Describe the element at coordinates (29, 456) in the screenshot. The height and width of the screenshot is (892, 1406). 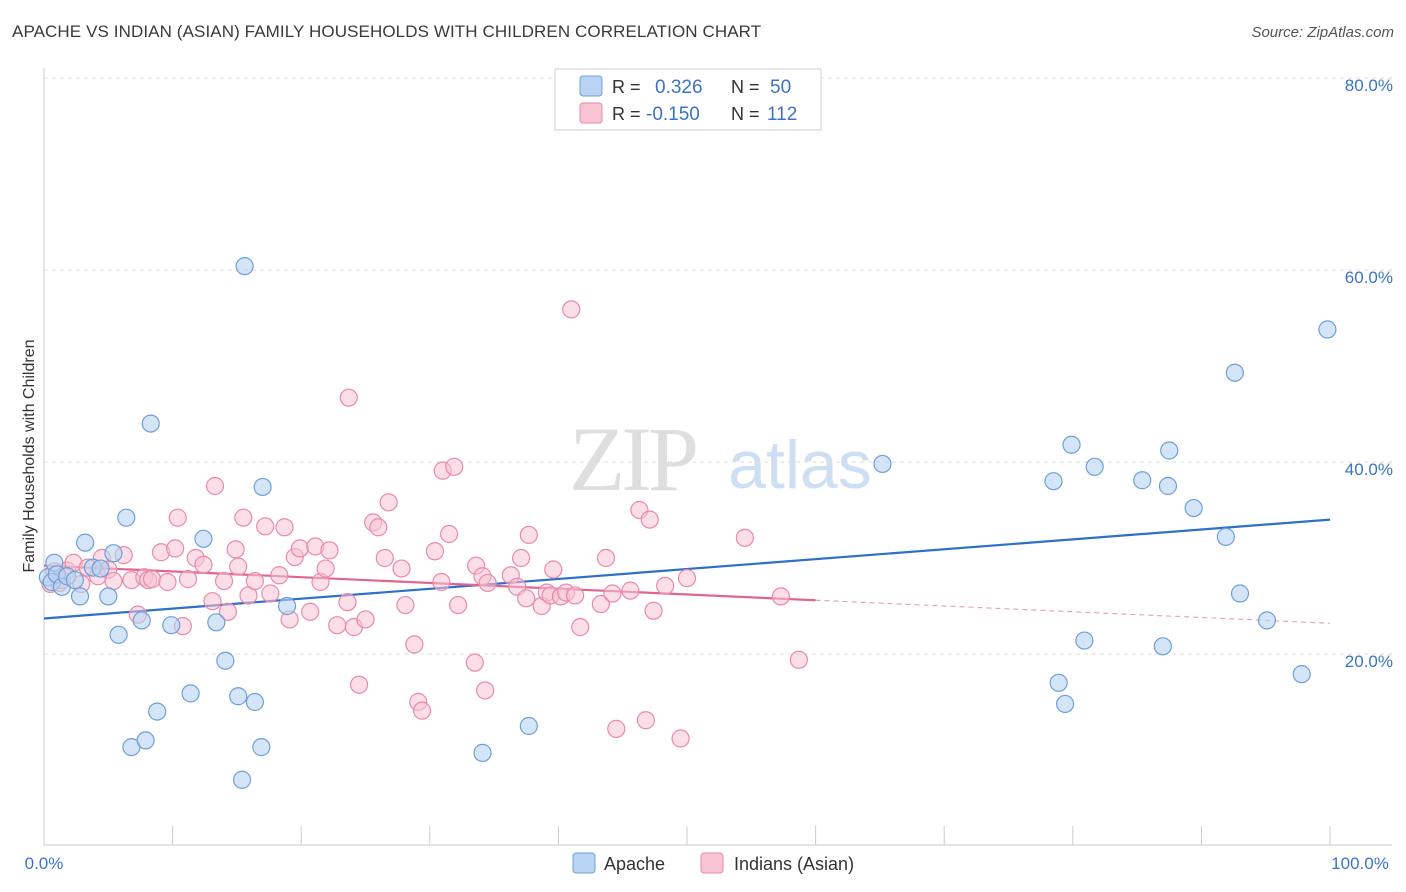
I see `y-axis-label: Family Households with Children` at that location.